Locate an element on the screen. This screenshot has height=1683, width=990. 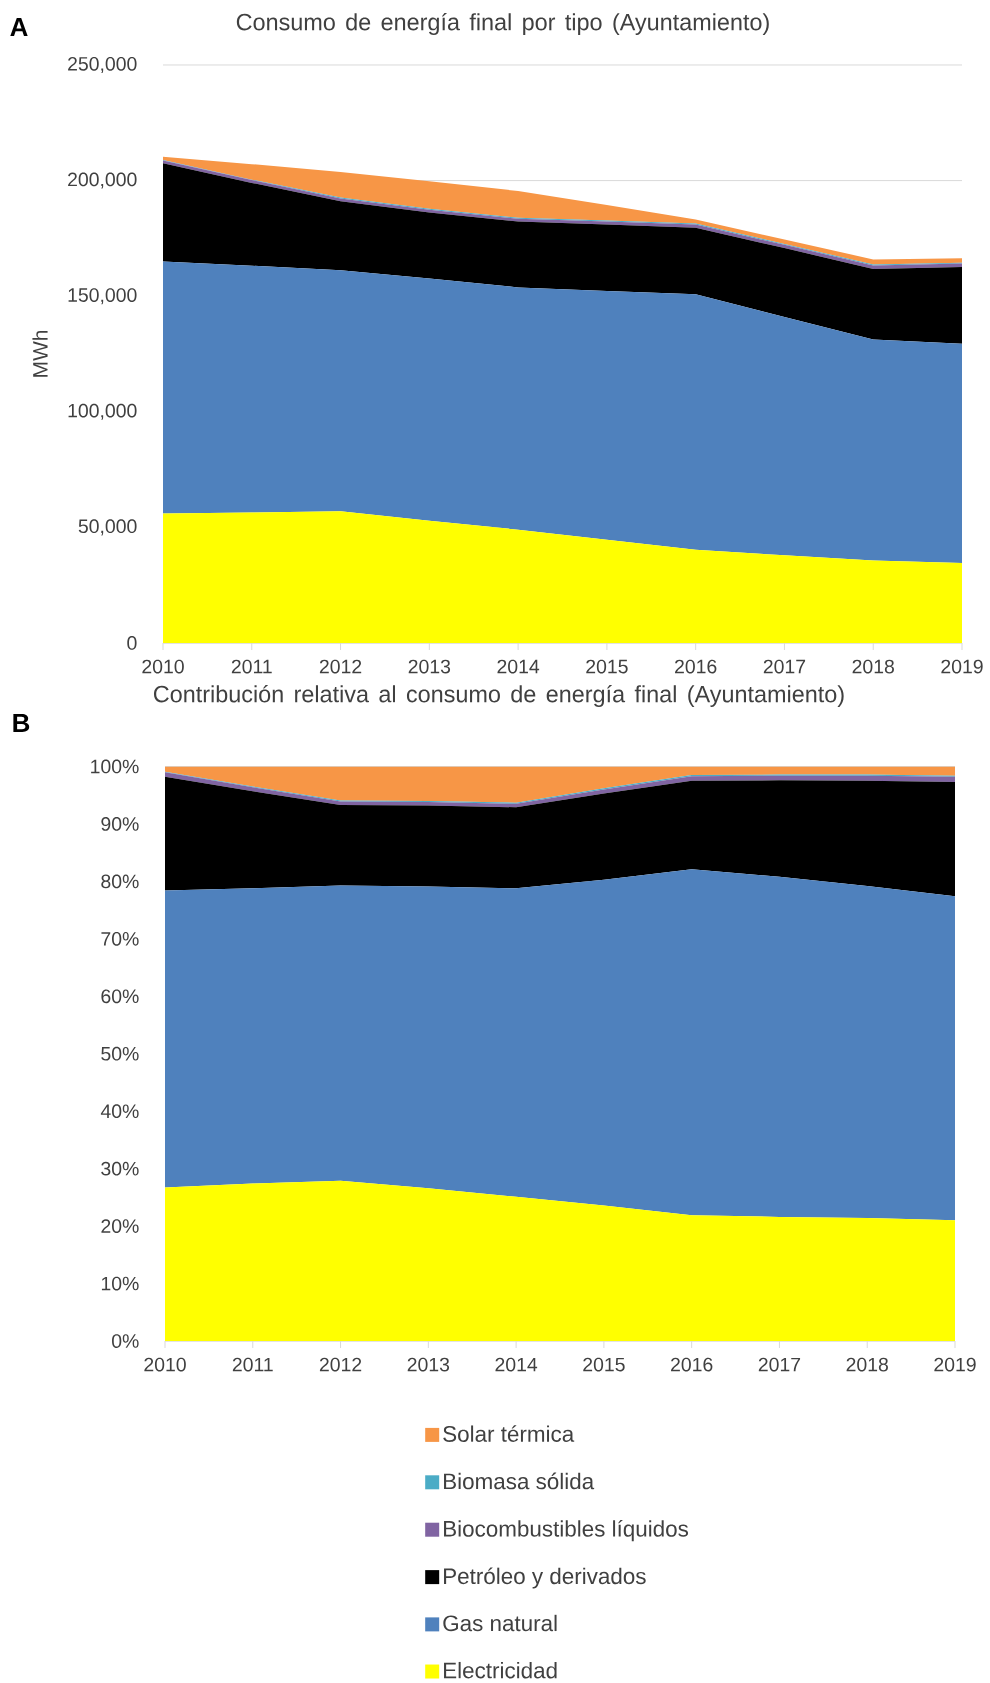
y-tick-label: 50,000 is located at coordinates (107, 527).